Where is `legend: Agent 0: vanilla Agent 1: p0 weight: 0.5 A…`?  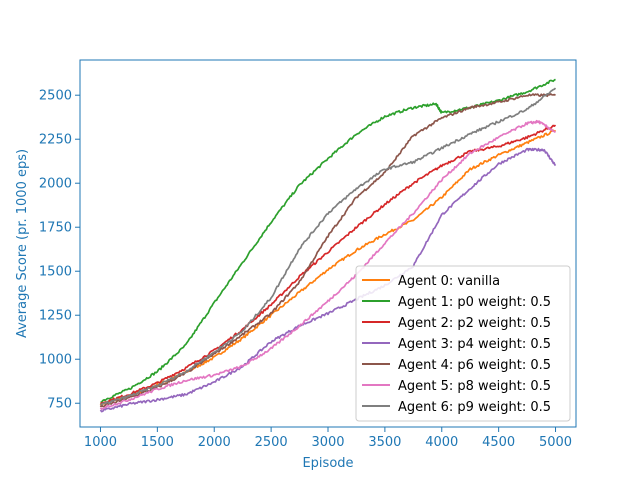
legend: Agent 0: vanilla Agent 1: p0 weight: 0.5 A… is located at coordinates (463, 343).